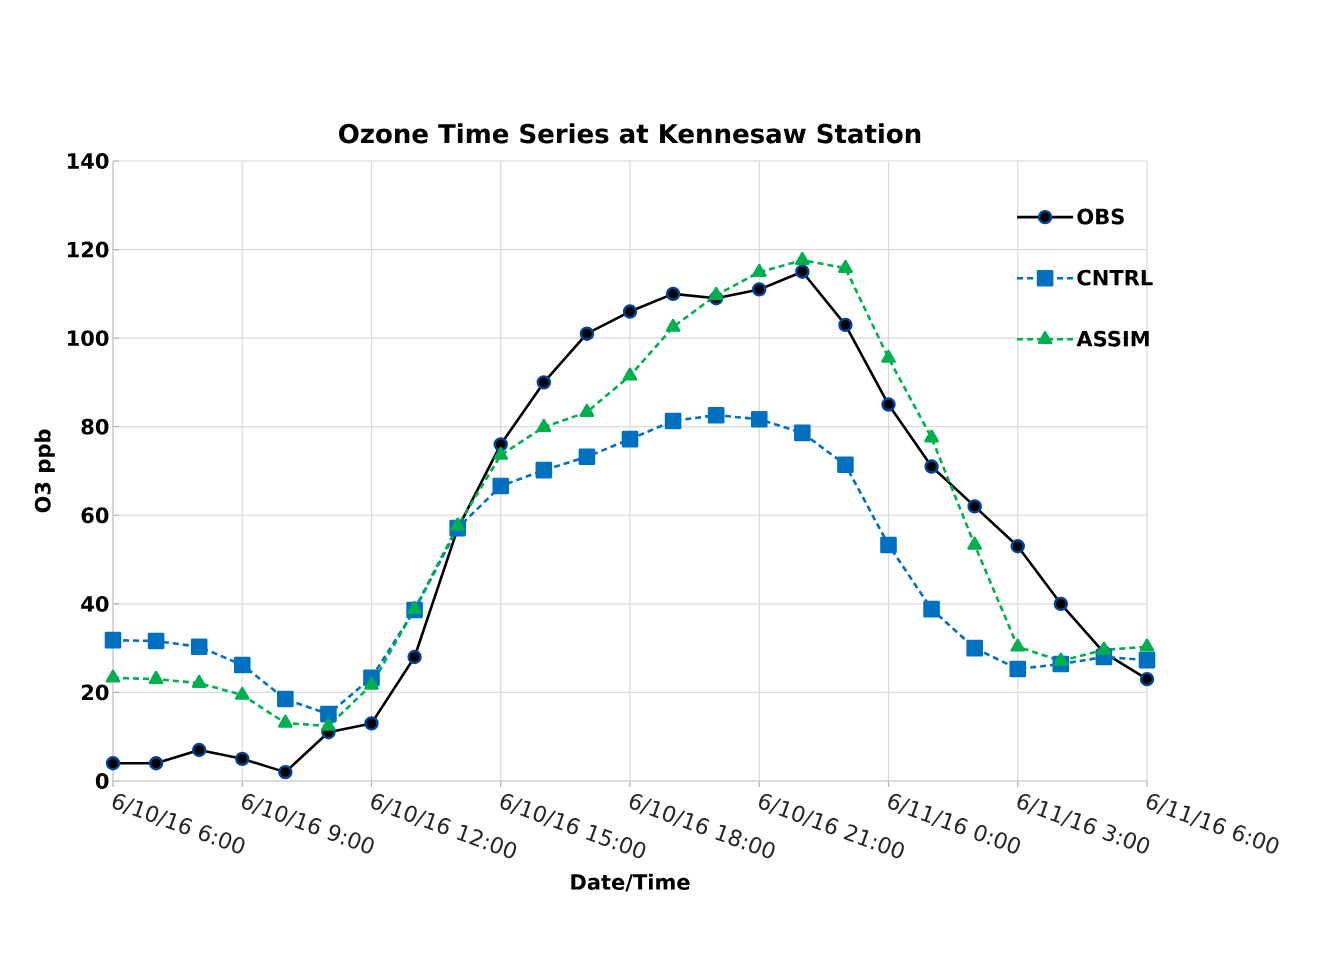 The height and width of the screenshot is (960, 1318). I want to click on legend-label: CNTRL, so click(1115, 277).